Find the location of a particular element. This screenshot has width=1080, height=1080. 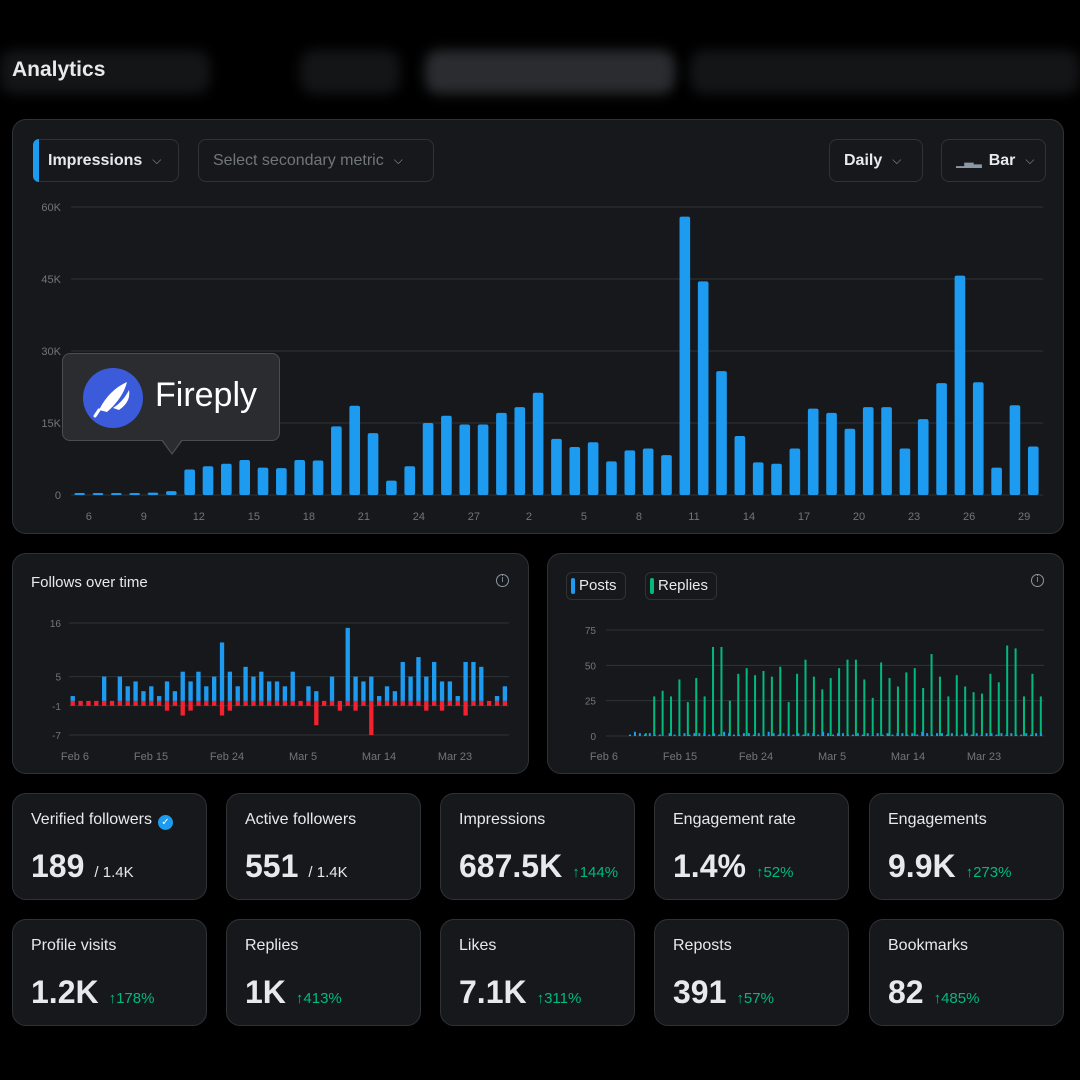

x-tick-label: 21 is located at coordinates (364, 517).